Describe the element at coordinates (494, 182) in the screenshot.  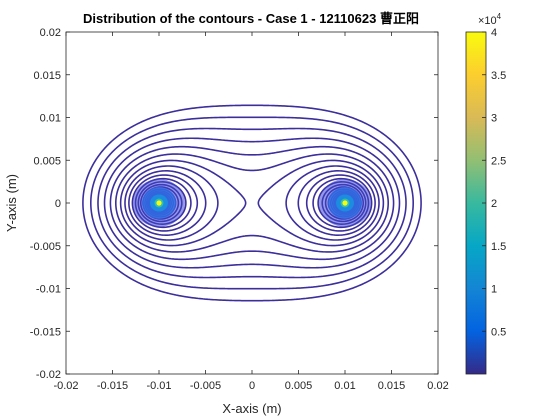
I see `colorbar-ticks: 0.5 1 1.5 2 2.5 3 3.5 4` at that location.